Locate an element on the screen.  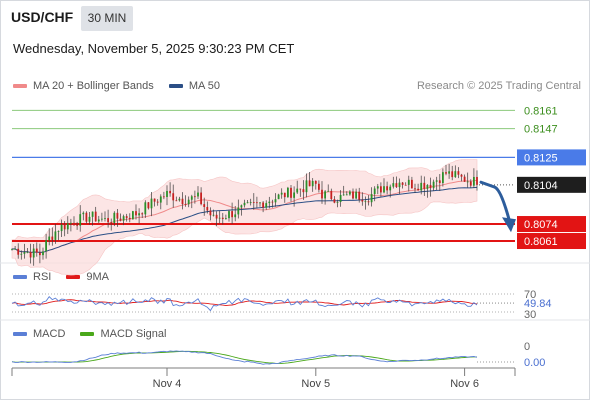
x-tick-label: Nov 4 is located at coordinates (167, 384).